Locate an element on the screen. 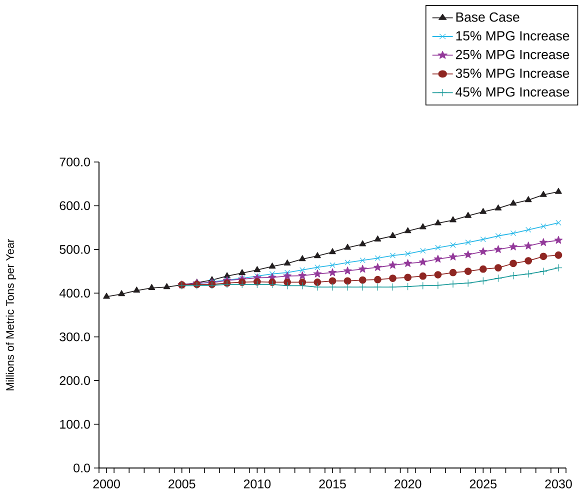 The image size is (583, 503). legend-label: 15% MPG Increase is located at coordinates (513, 35).